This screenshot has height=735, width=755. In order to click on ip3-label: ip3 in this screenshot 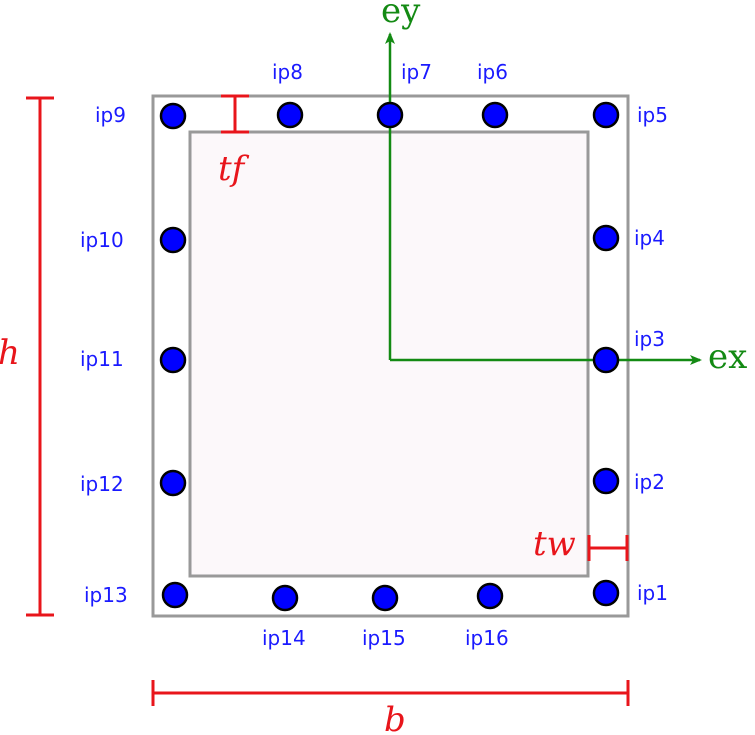, I will do `click(649, 339)`.